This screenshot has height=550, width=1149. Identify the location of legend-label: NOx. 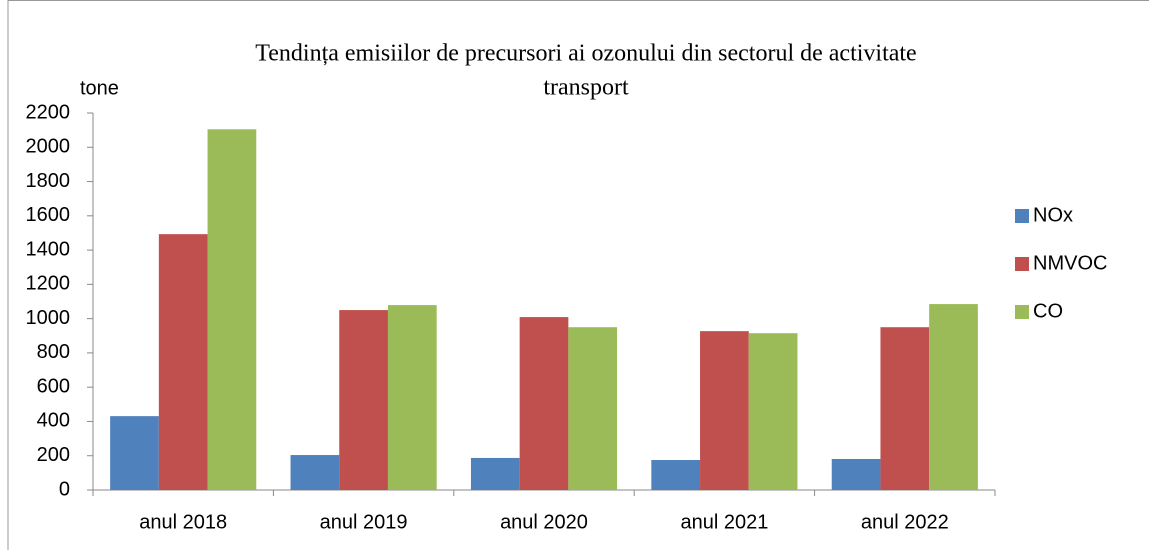
(1053, 215).